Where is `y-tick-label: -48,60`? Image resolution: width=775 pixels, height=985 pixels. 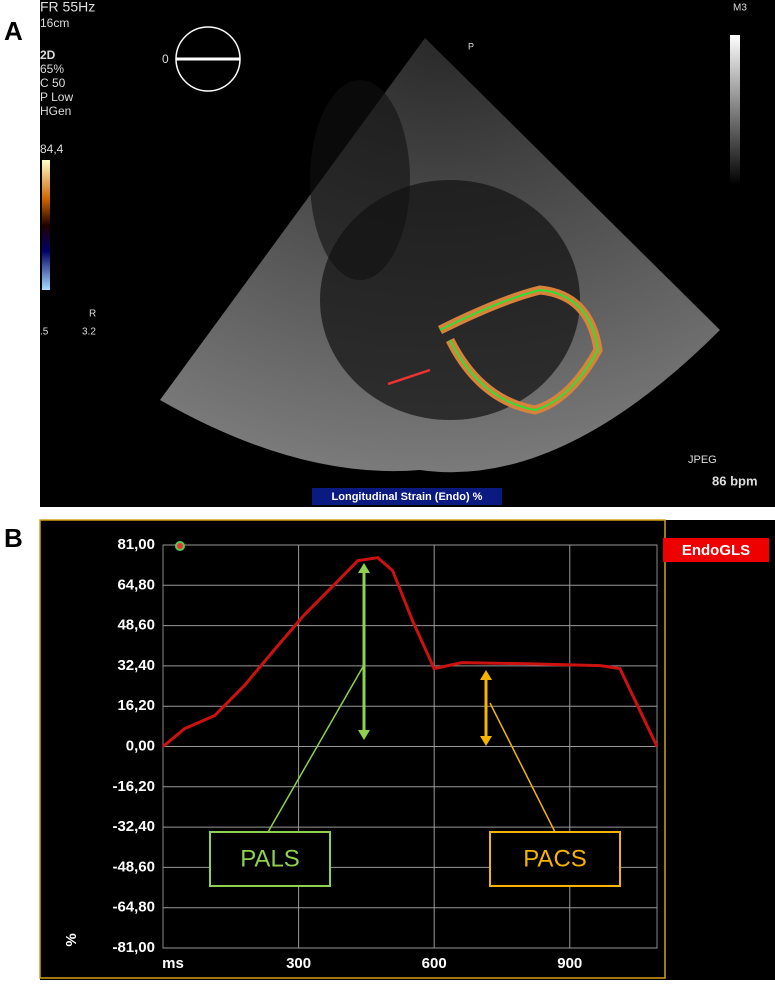
y-tick-label: -48,60 is located at coordinates (133, 866).